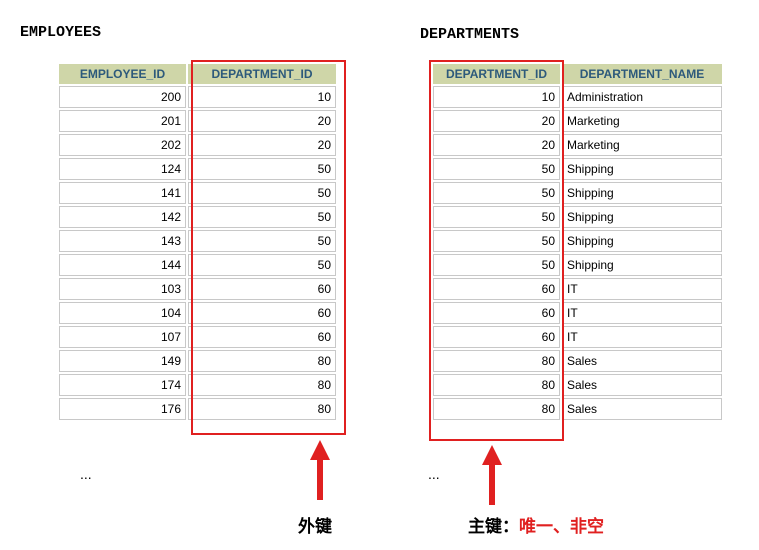 The image size is (759, 550). I want to click on table-row: 202 20, so click(197, 145).